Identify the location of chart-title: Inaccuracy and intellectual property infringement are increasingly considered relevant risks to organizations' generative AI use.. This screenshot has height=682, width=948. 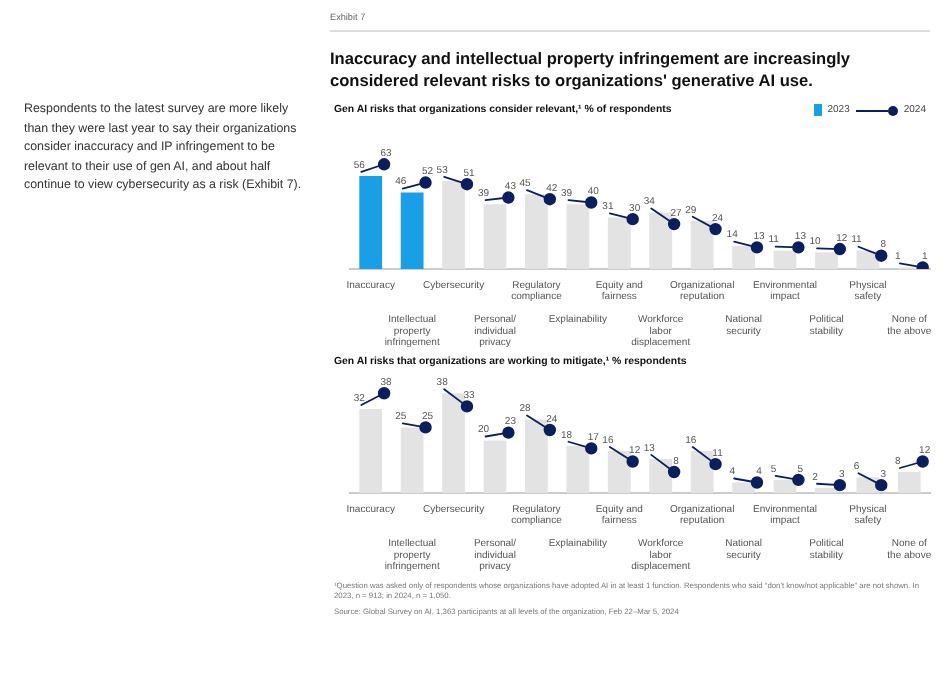
(591, 70).